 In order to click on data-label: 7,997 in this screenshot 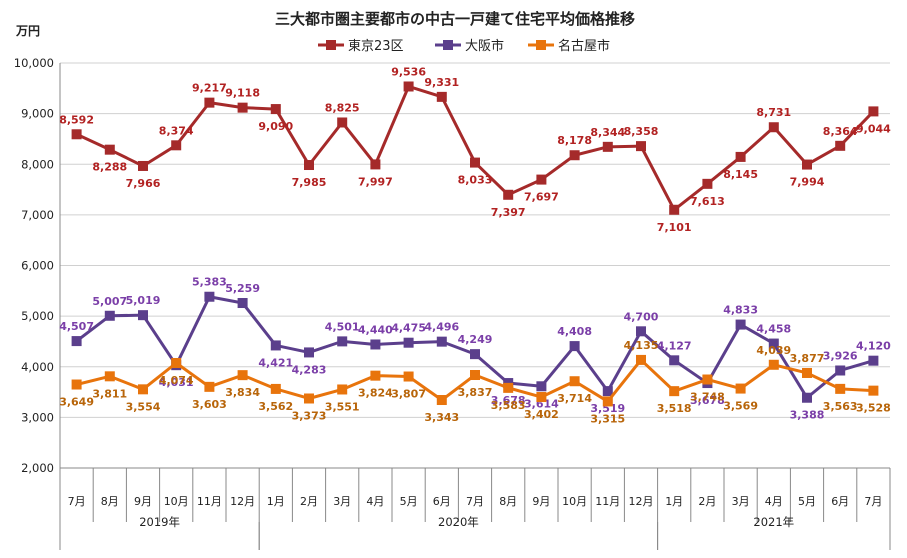, I will do `click(375, 181)`.